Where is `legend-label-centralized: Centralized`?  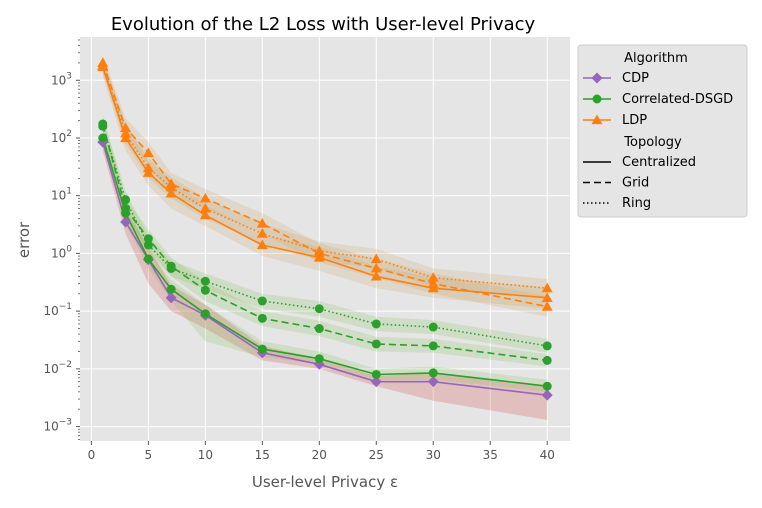
legend-label-centralized: Centralized is located at coordinates (659, 162).